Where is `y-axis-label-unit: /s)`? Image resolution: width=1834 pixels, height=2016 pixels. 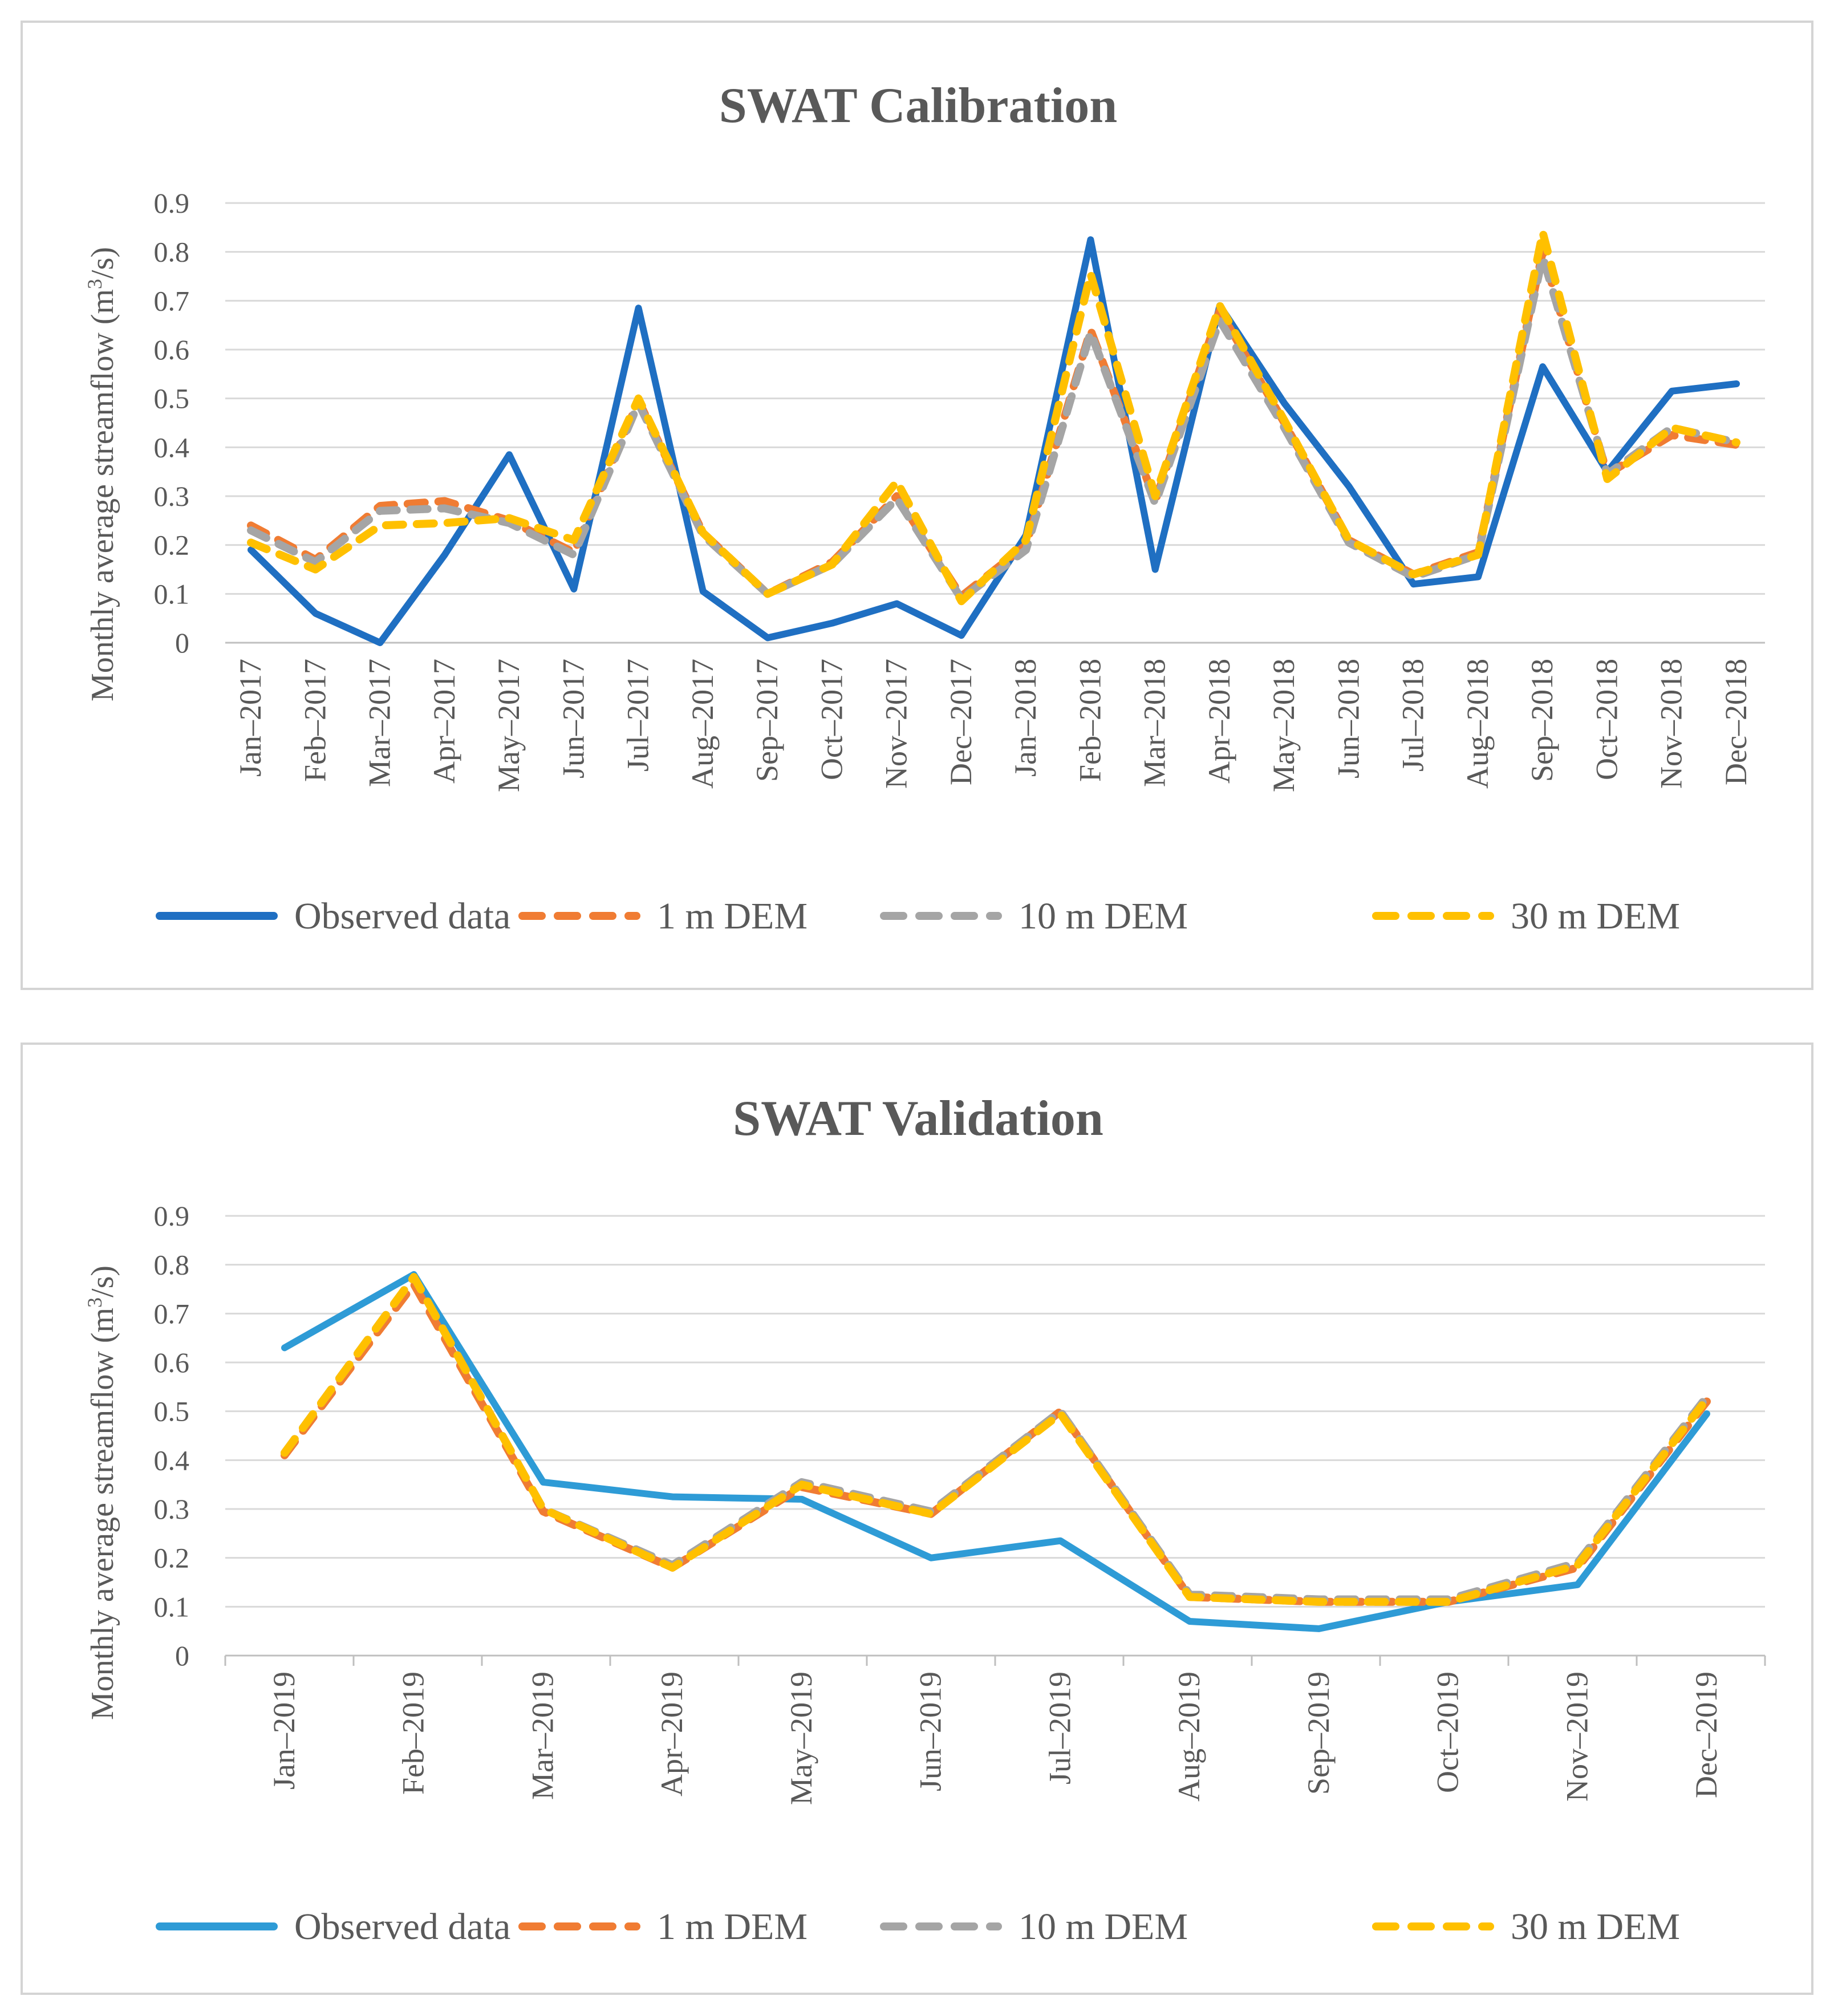
y-axis-label-unit: /s) is located at coordinates (103, 1281).